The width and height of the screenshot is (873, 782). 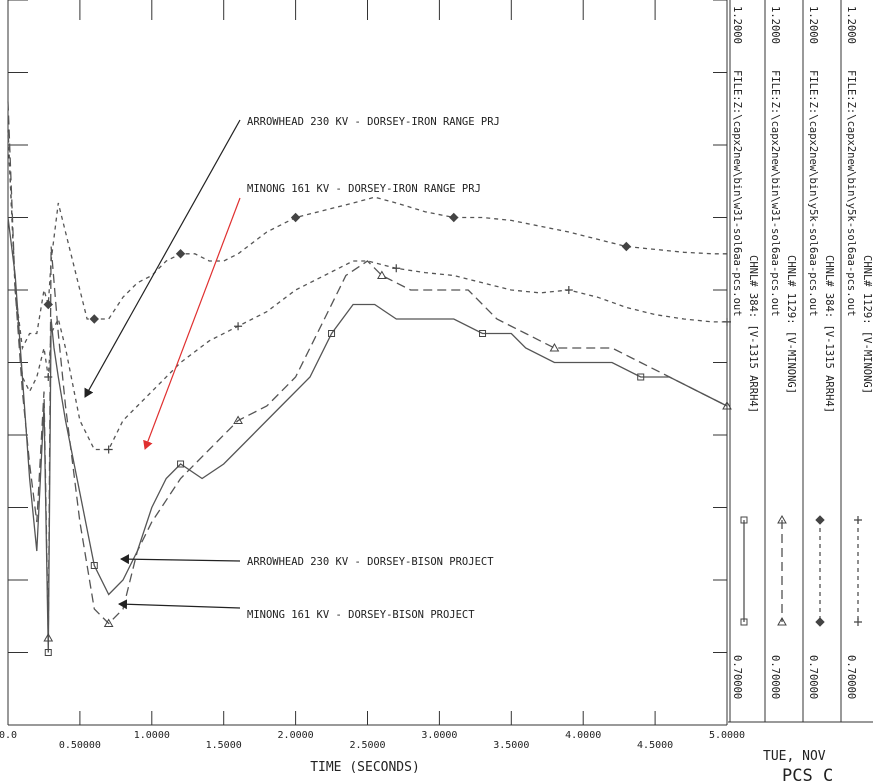 I want to click on annotation-label: ARROWHEAD 230 KV - DORSEY-IRON RANGE PRJ, so click(x=373, y=122).